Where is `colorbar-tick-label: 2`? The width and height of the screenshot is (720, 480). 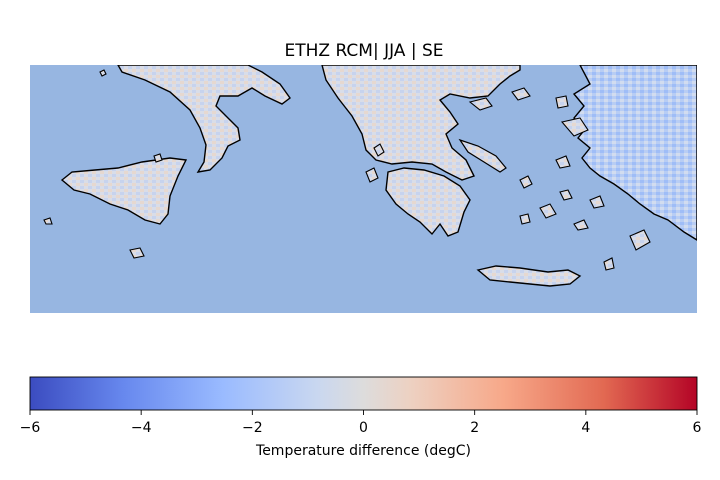
colorbar-tick-label: 2 is located at coordinates (474, 428).